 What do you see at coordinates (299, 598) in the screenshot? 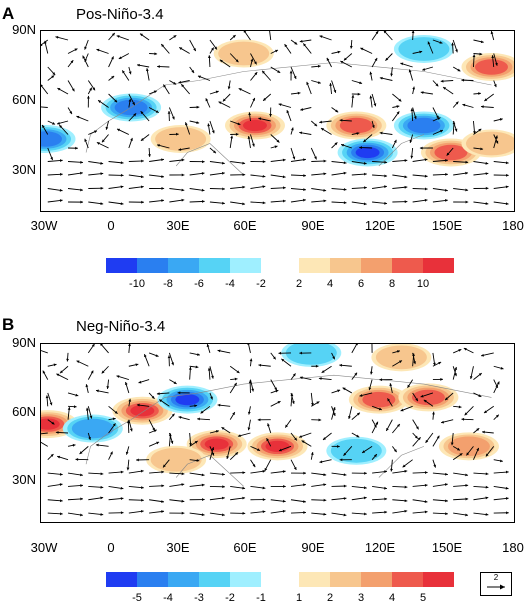
I see `colorbar-label: 1` at bounding box center [299, 598].